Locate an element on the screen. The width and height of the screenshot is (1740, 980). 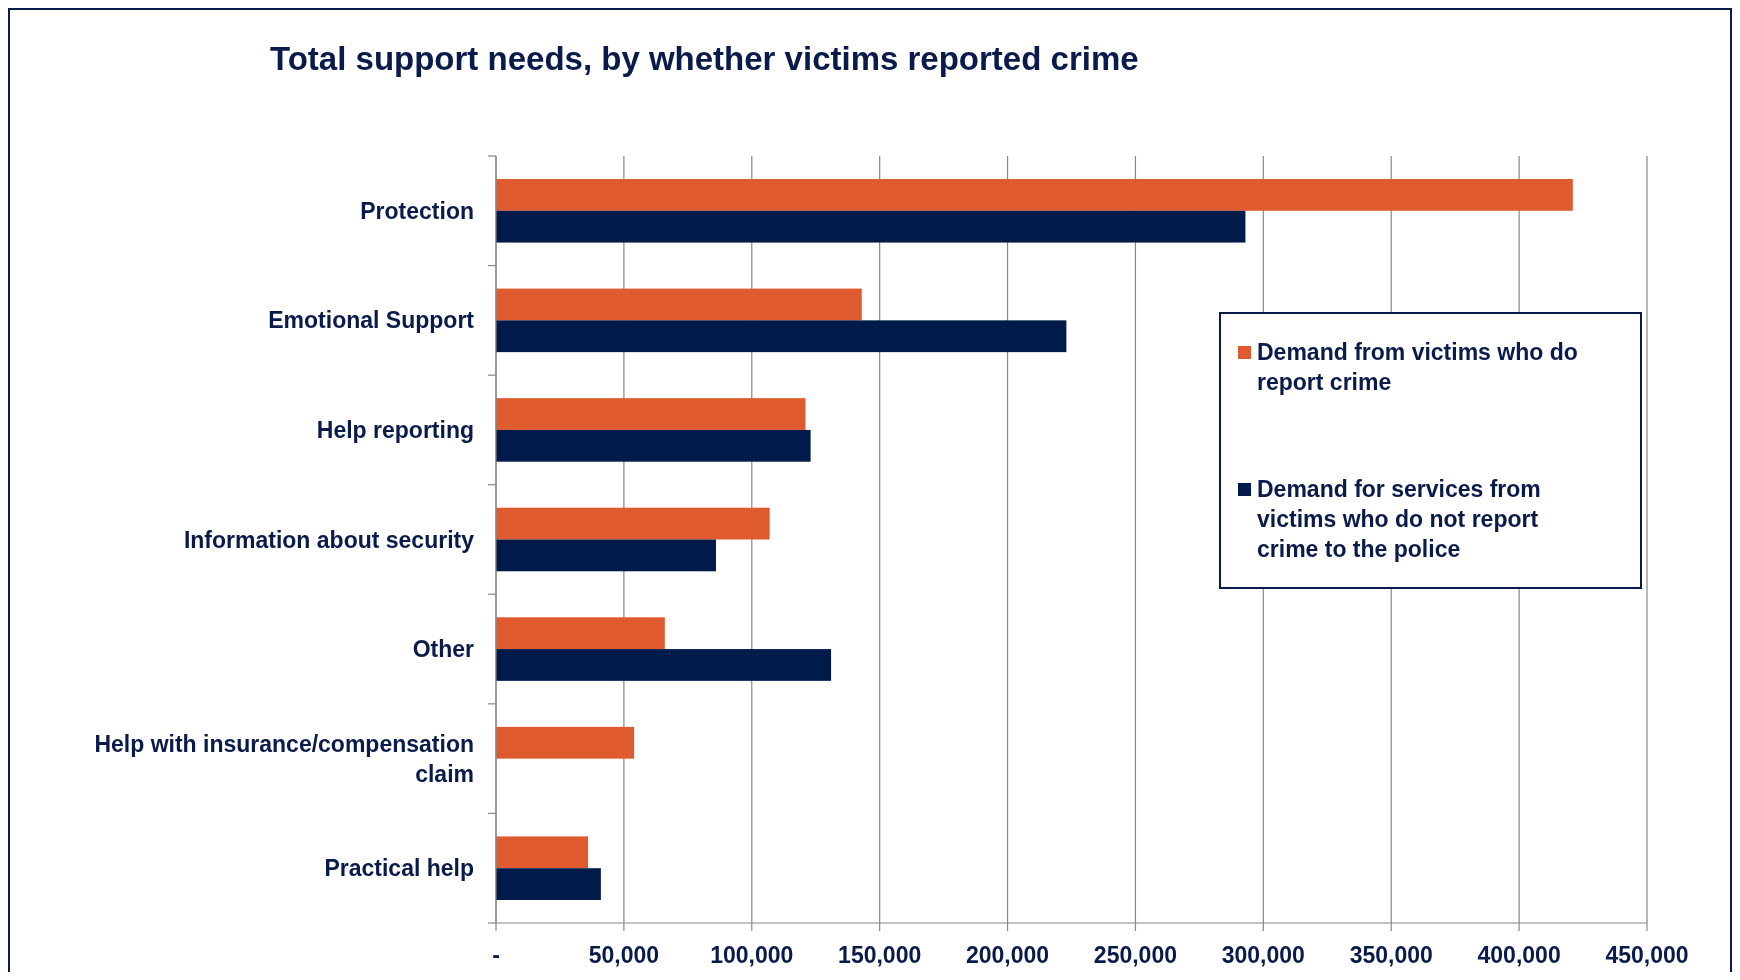
x-tick-label: 100,000 is located at coordinates (752, 955).